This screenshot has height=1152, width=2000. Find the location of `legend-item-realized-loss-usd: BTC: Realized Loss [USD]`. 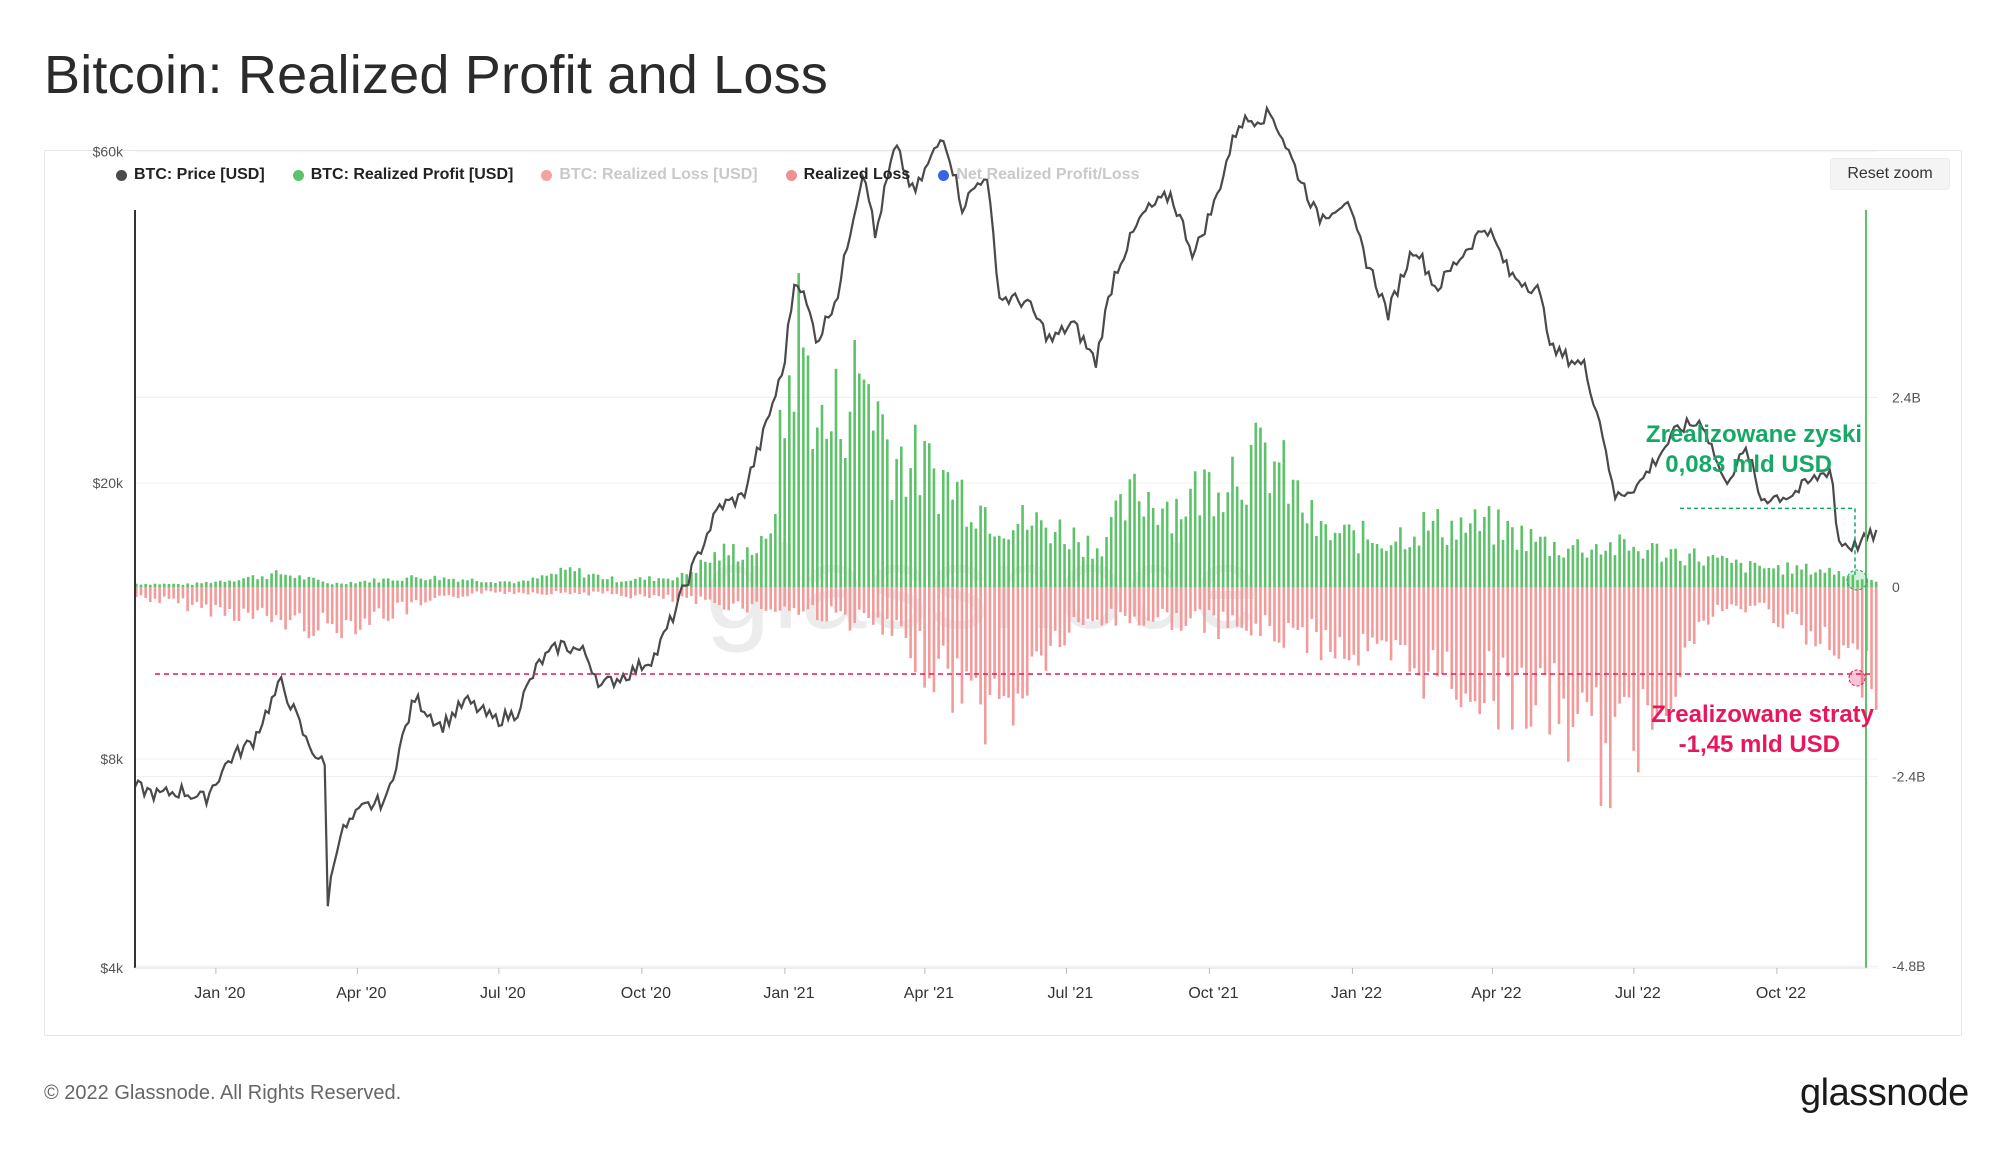

legend-item-realized-loss-usd: BTC: Realized Loss [USD] is located at coordinates (649, 175).